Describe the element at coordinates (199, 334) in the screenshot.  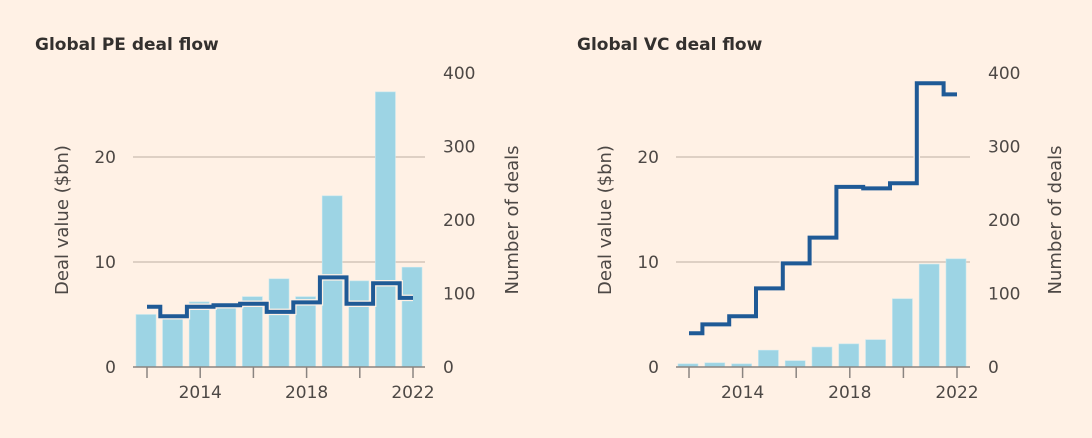
I see `bar-2014` at that location.